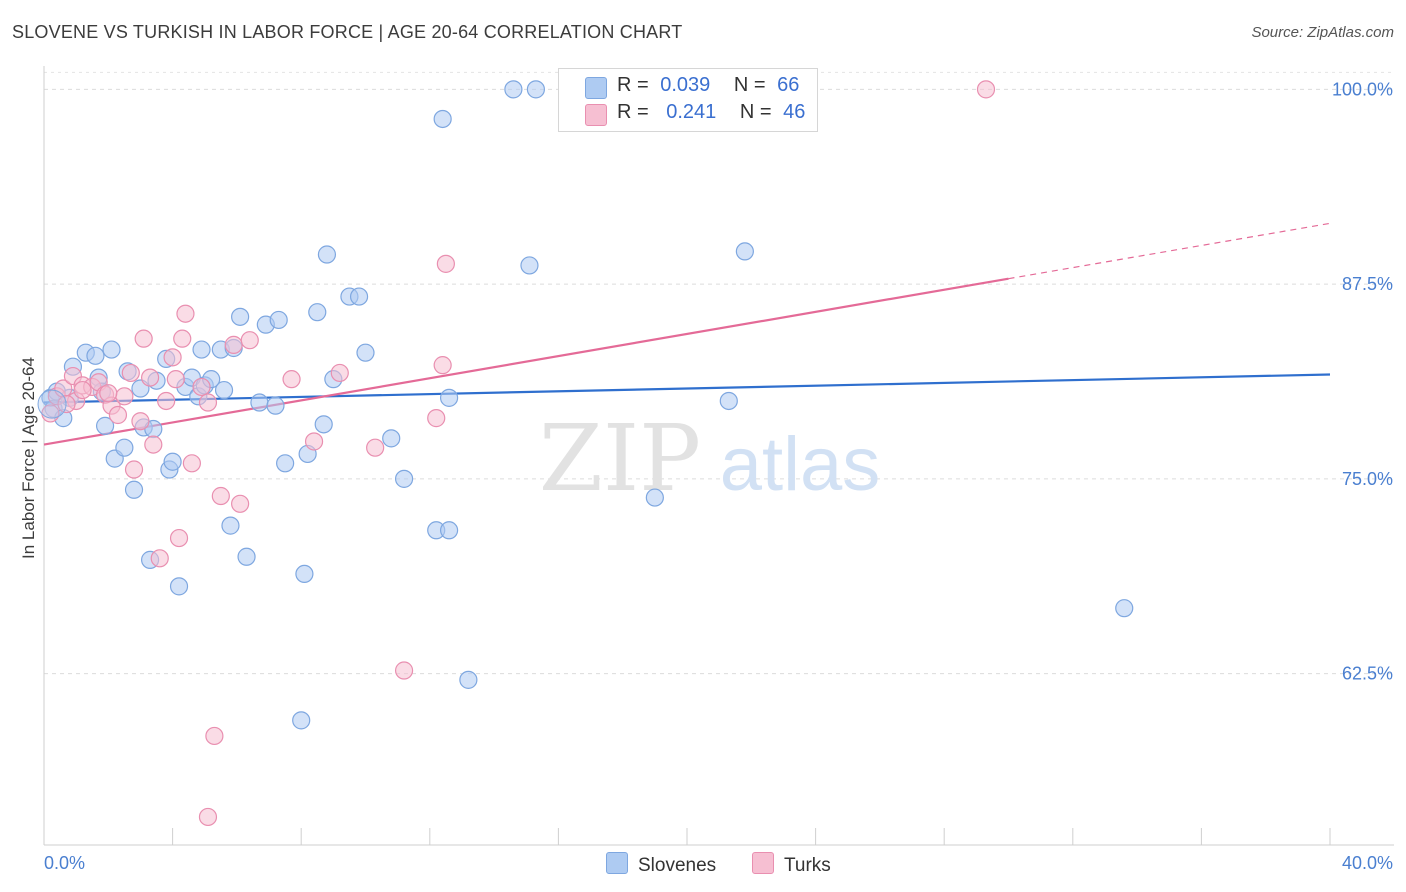 This screenshot has width=1406, height=892. What do you see at coordinates (28, 458) in the screenshot?
I see `y-axis-label: In Labor Force | Age 20-64` at bounding box center [28, 458].